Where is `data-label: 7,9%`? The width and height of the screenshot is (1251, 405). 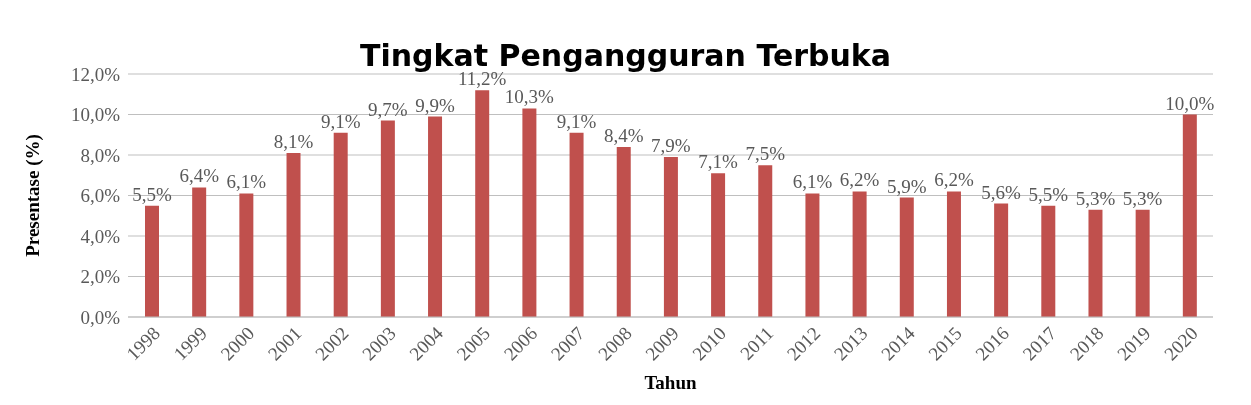 data-label: 7,9% is located at coordinates (671, 146).